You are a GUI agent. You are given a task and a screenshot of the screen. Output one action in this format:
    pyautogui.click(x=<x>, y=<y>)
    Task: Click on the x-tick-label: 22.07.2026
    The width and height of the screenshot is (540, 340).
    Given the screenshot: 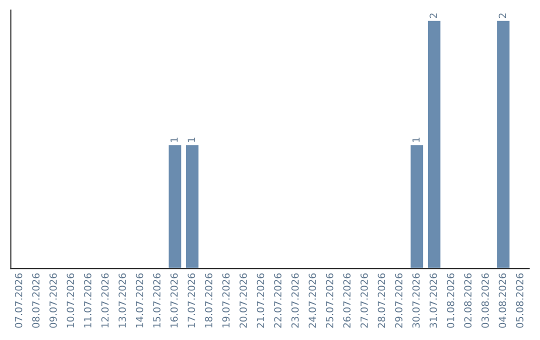 What is the action you would take?
    pyautogui.click(x=278, y=300)
    